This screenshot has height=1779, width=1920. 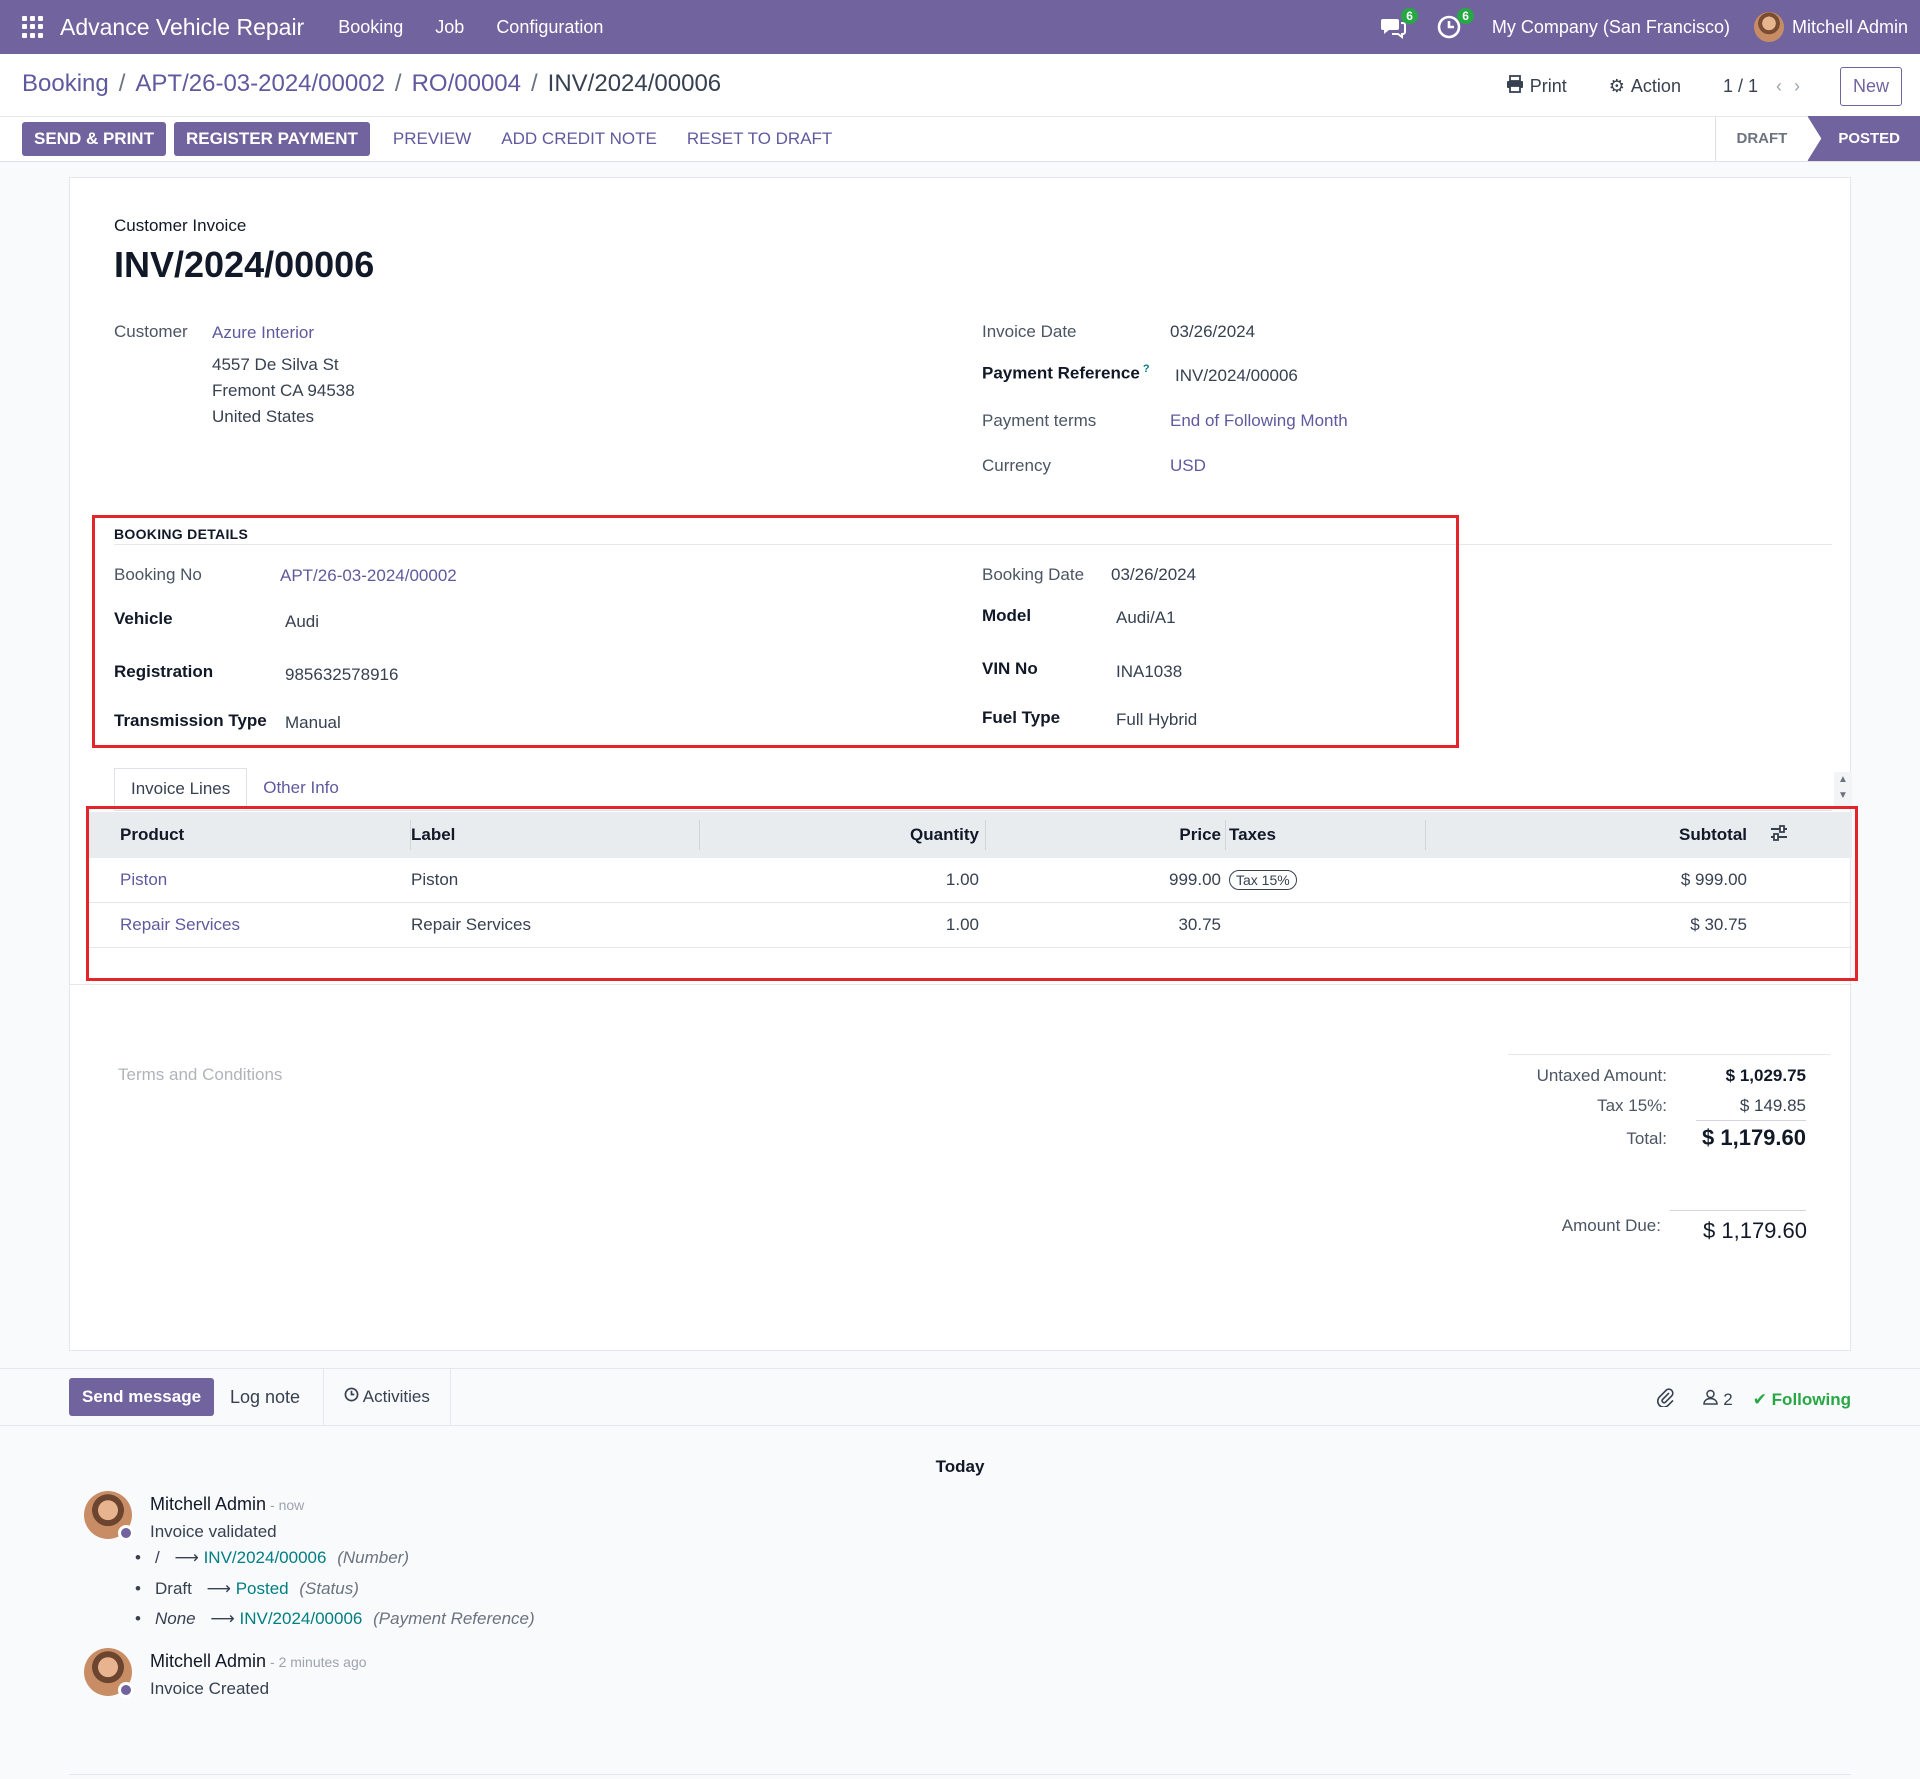 I want to click on menu-job: Job, so click(x=450, y=26).